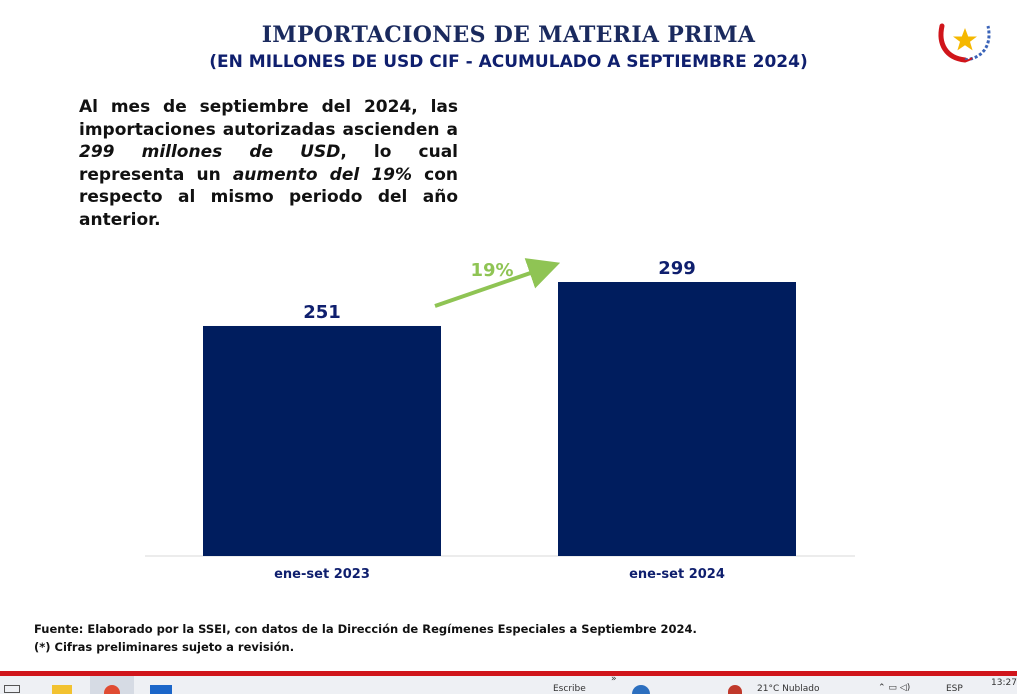  Describe the element at coordinates (59, 629) in the screenshot. I see `source-label: Fuente:` at that location.